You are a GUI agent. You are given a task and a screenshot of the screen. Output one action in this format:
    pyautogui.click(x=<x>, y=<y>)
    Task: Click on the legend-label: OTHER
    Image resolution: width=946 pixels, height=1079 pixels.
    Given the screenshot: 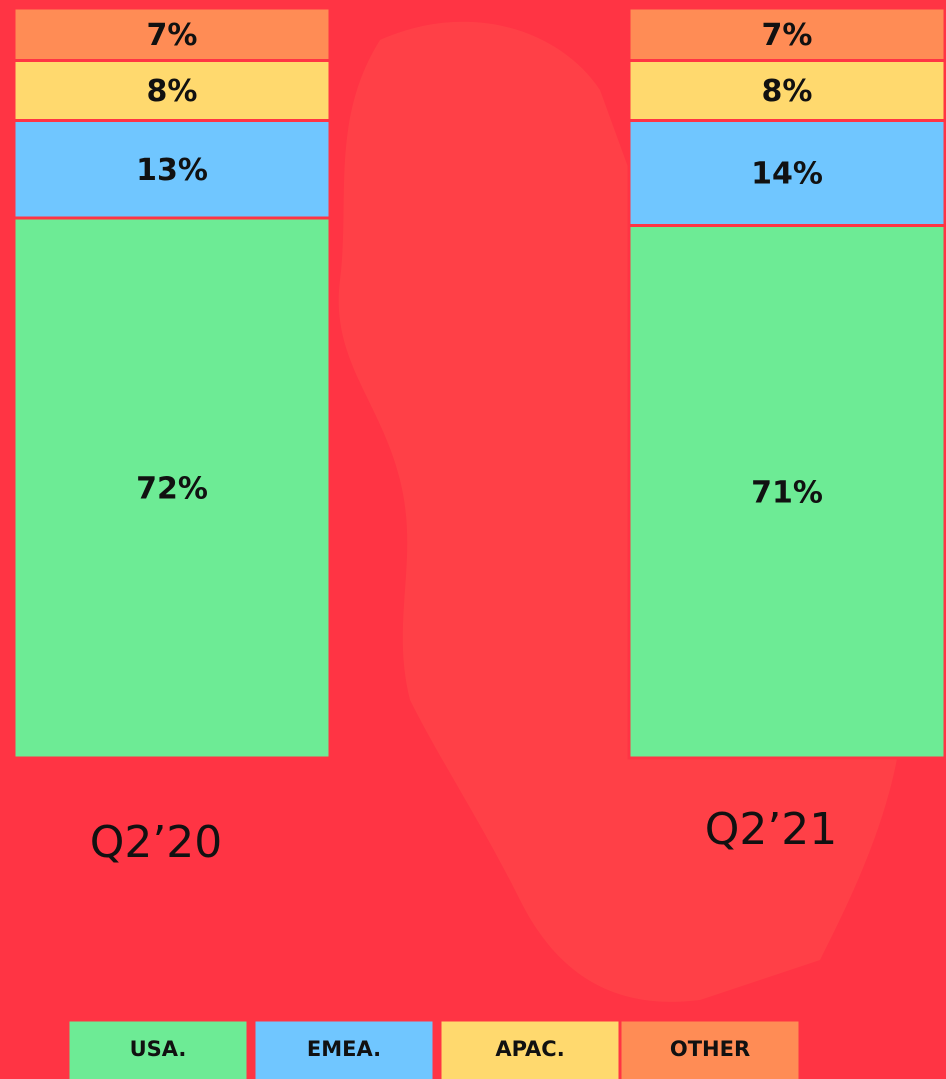 What is the action you would take?
    pyautogui.click(x=710, y=1049)
    